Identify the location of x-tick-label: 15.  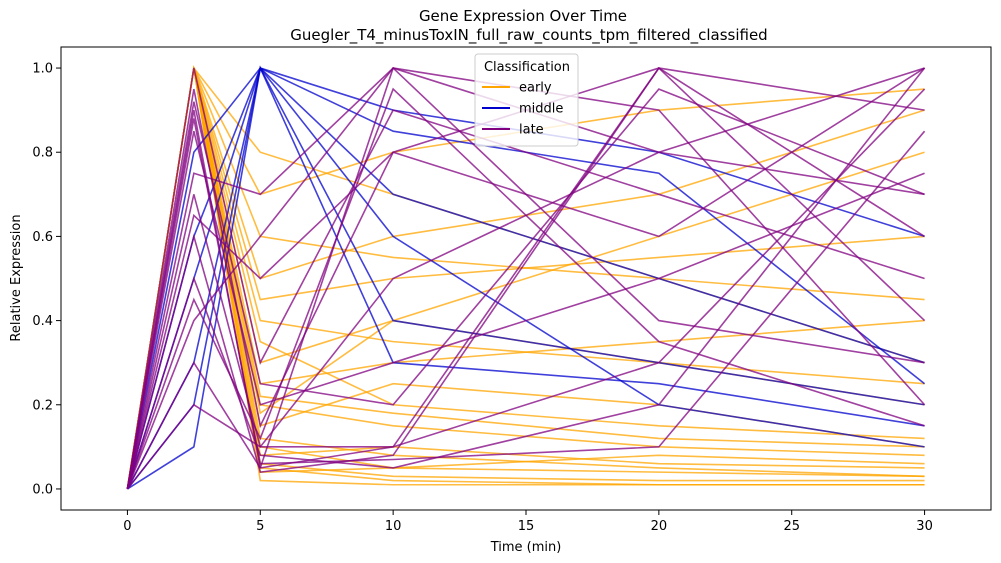
(526, 526).